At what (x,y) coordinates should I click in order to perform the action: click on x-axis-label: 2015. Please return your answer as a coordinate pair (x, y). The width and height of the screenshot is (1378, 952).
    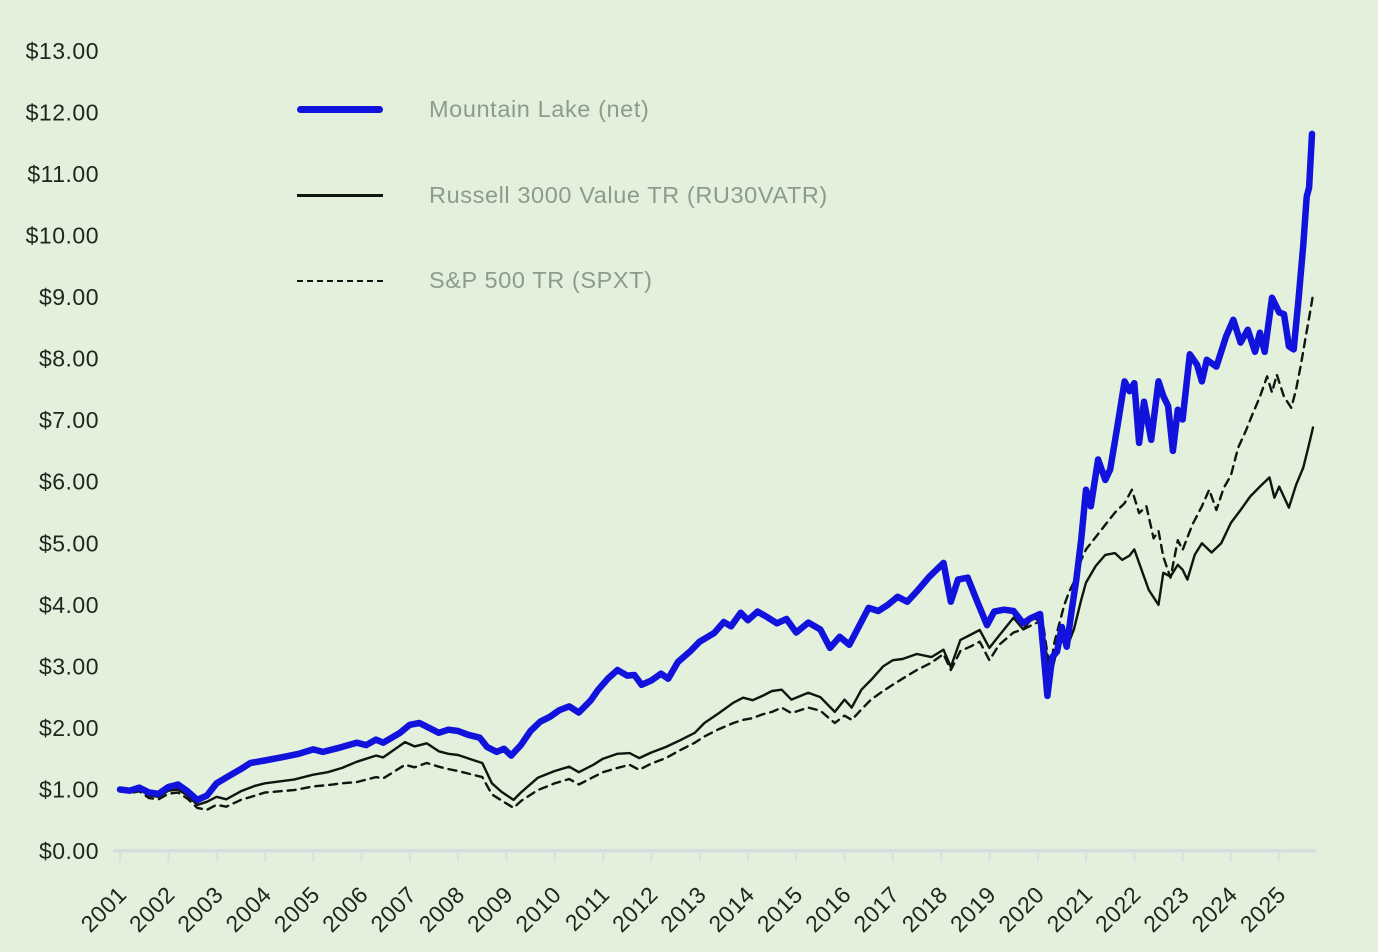
    Looking at the image, I should click on (780, 909).